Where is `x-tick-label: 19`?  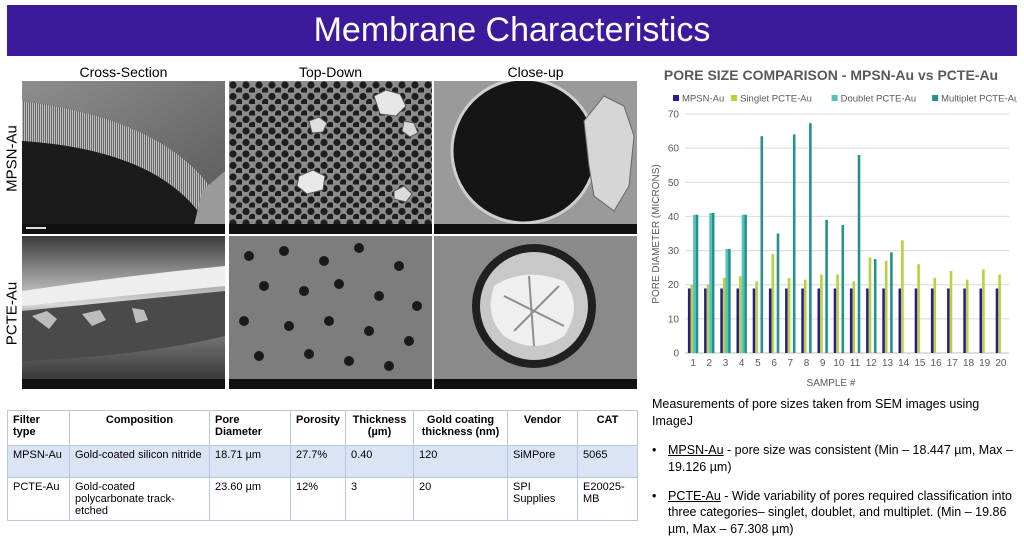
x-tick-label: 19 is located at coordinates (985, 363).